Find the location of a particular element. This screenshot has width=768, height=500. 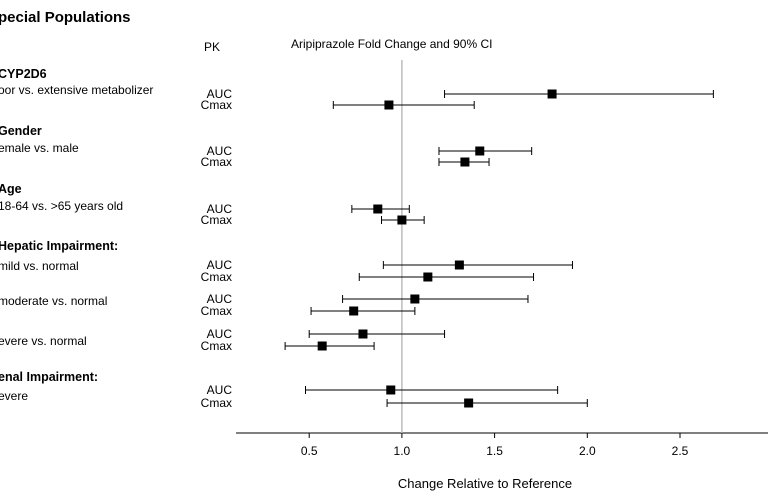

subgroup-label: evere vs. normal is located at coordinates (43, 341).